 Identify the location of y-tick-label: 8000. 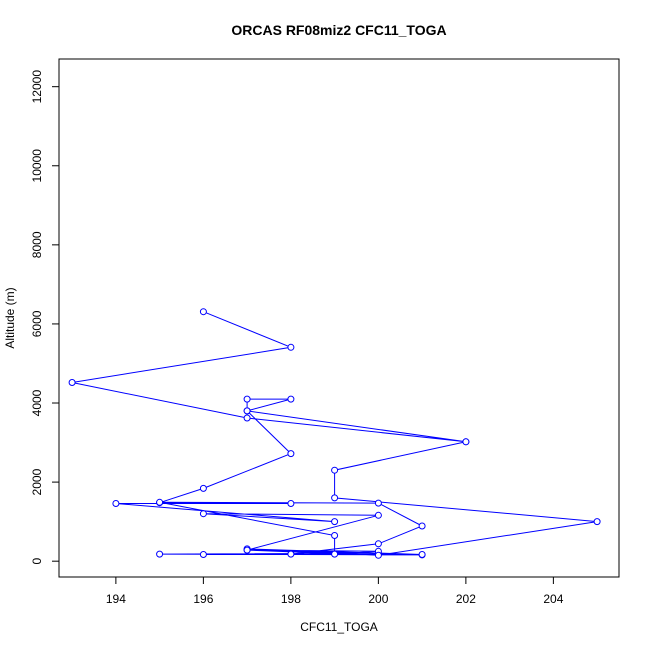
(37, 244).